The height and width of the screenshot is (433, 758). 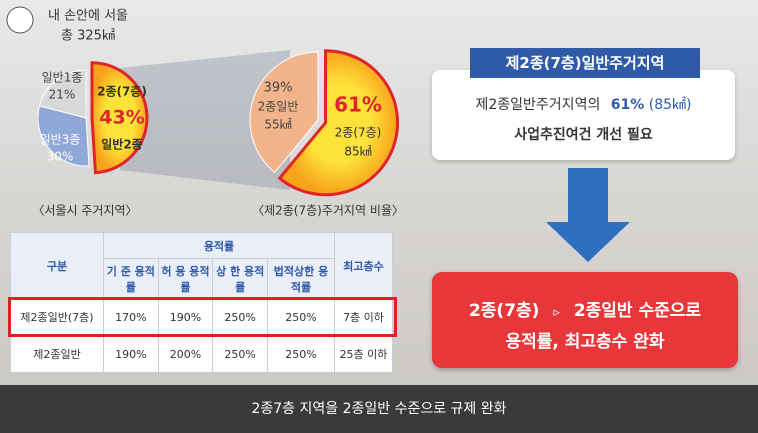 I want to click on info-line: 제2종일반주거지역의 61% (85㎢), so click(x=583, y=104).